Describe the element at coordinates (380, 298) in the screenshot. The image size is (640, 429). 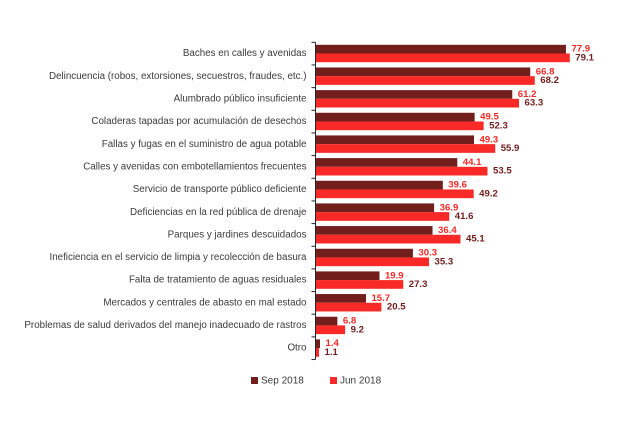
I see `svg-text: 15.7` at that location.